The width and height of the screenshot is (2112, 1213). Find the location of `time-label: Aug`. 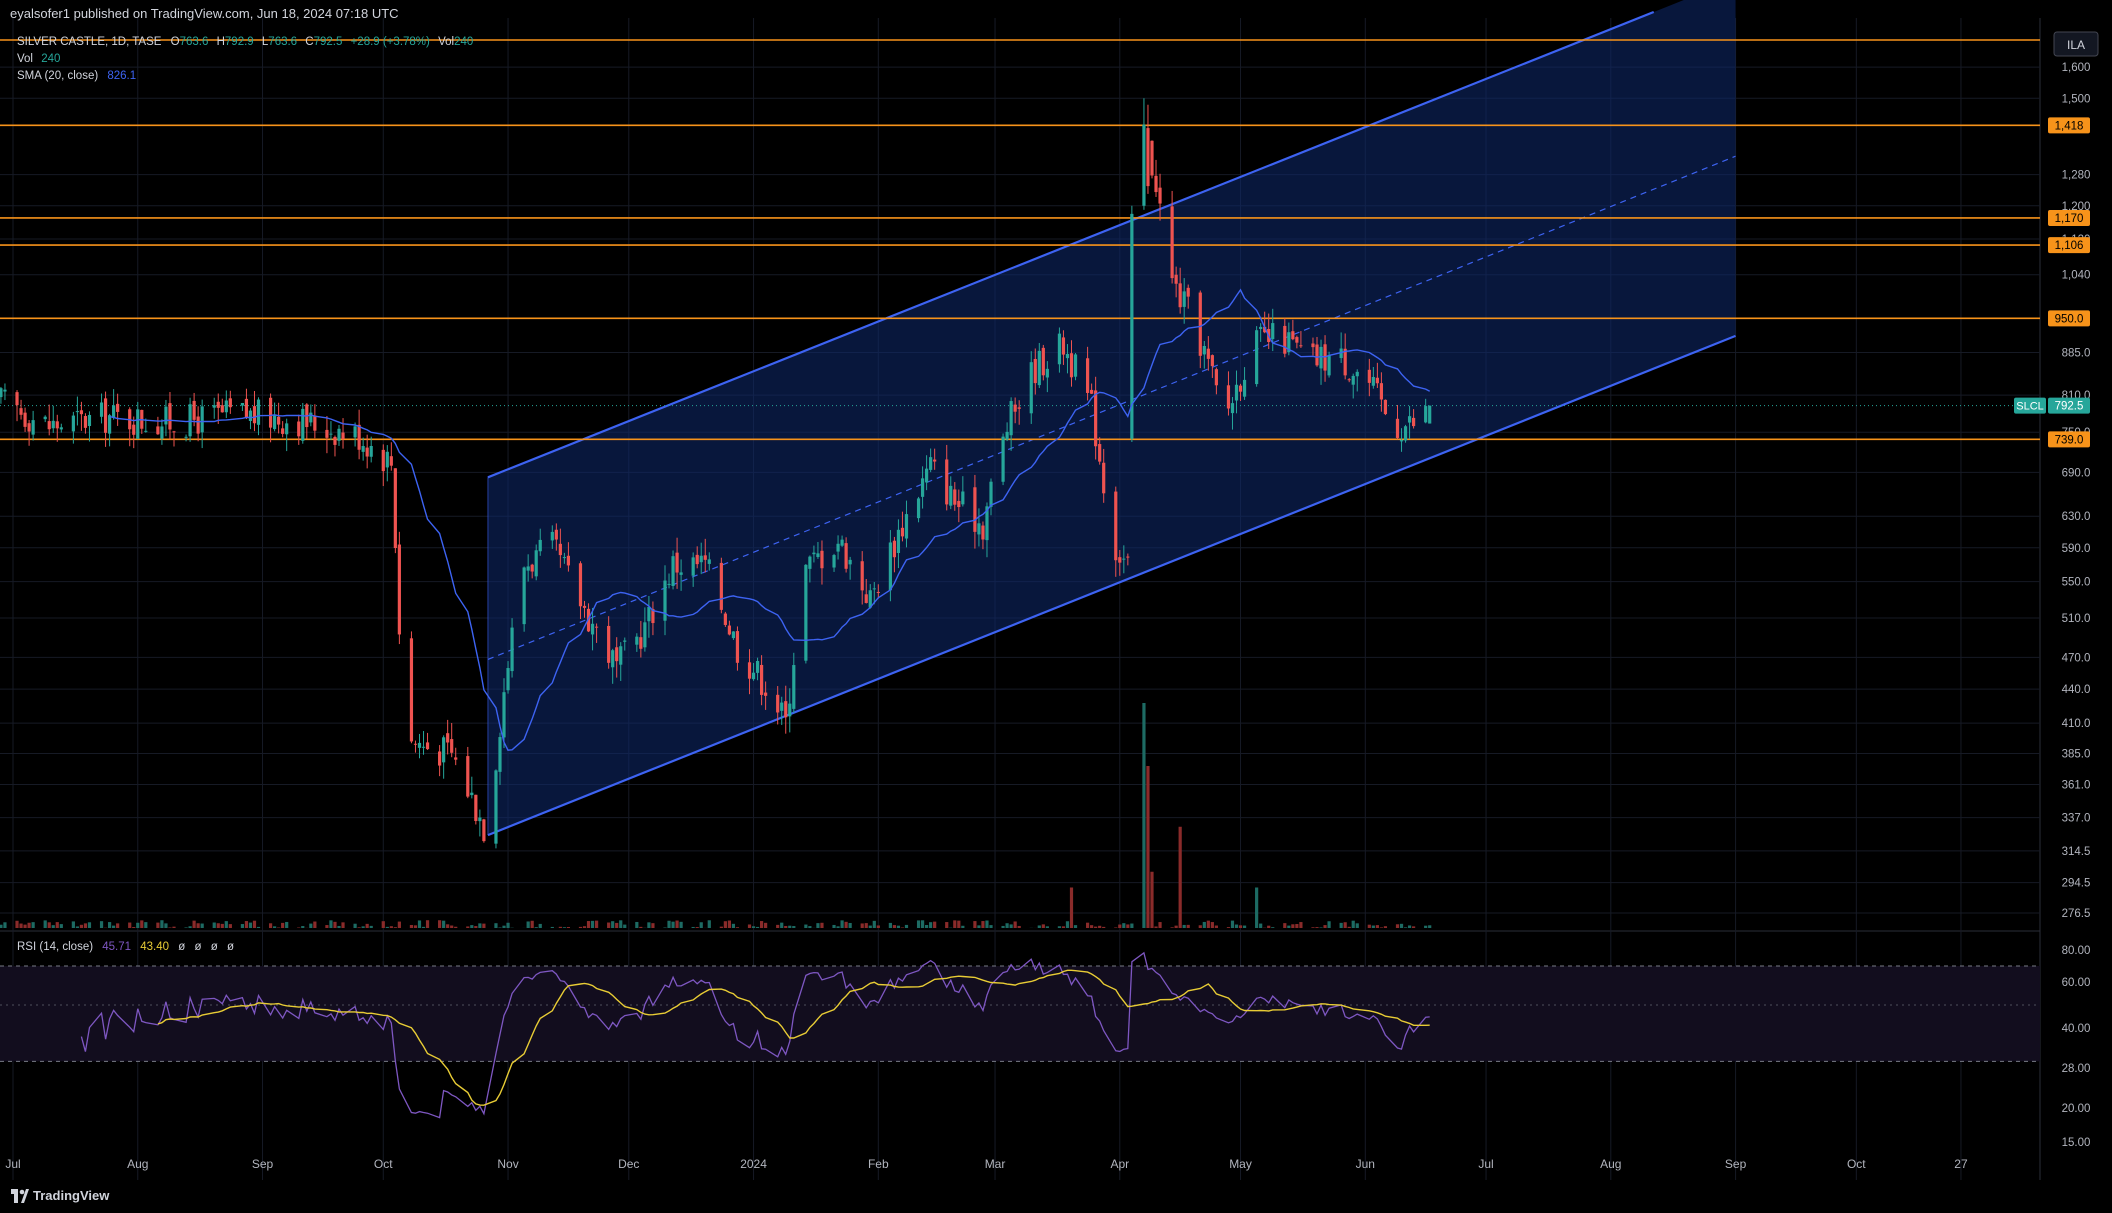

time-label: Aug is located at coordinates (1610, 1164).